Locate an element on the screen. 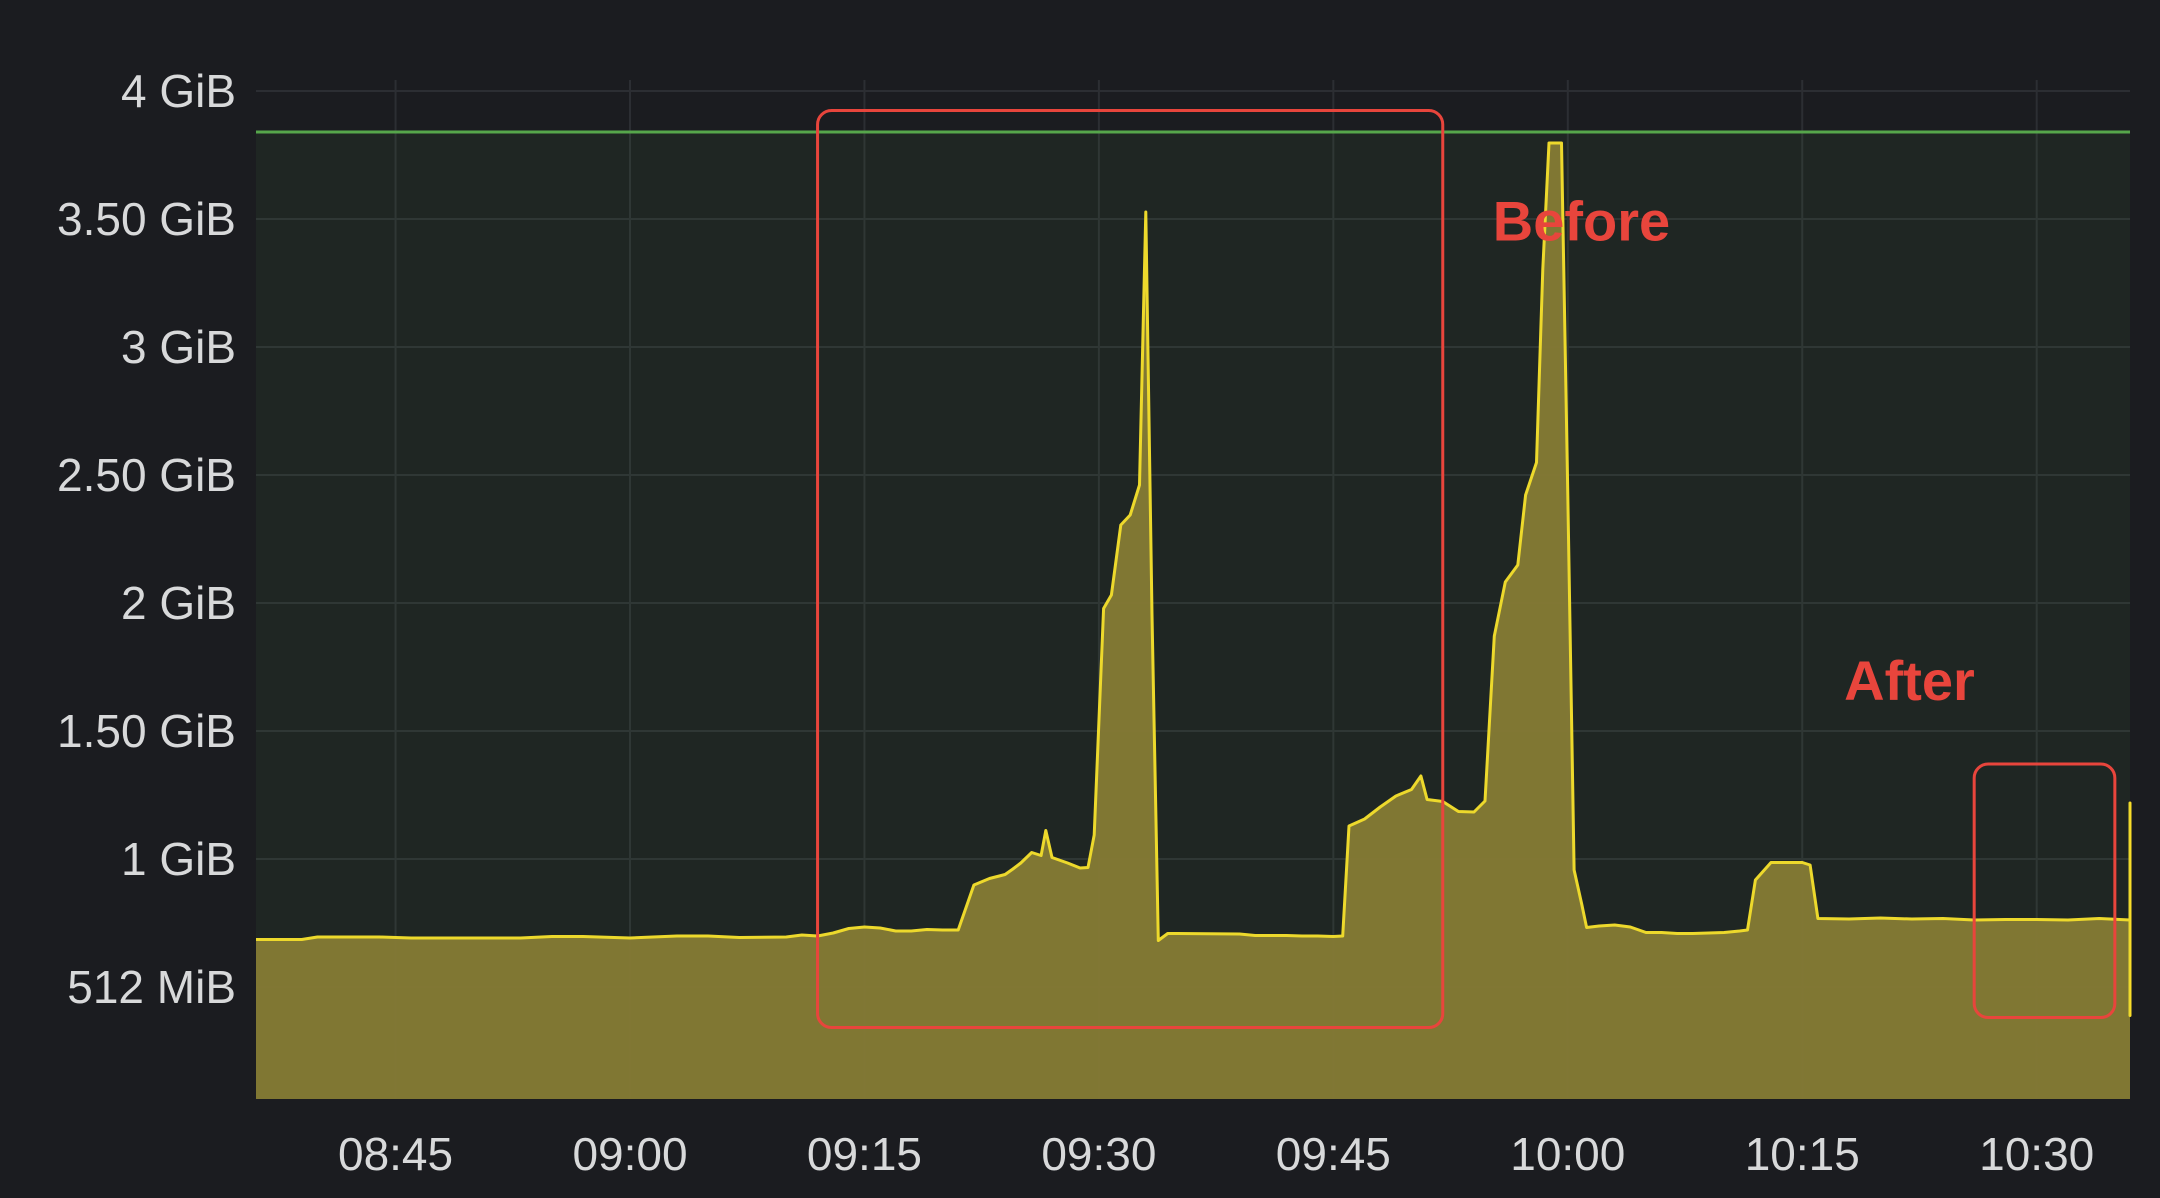 This screenshot has height=1198, width=2160. annotation-label-before: Before is located at coordinates (1581, 221).